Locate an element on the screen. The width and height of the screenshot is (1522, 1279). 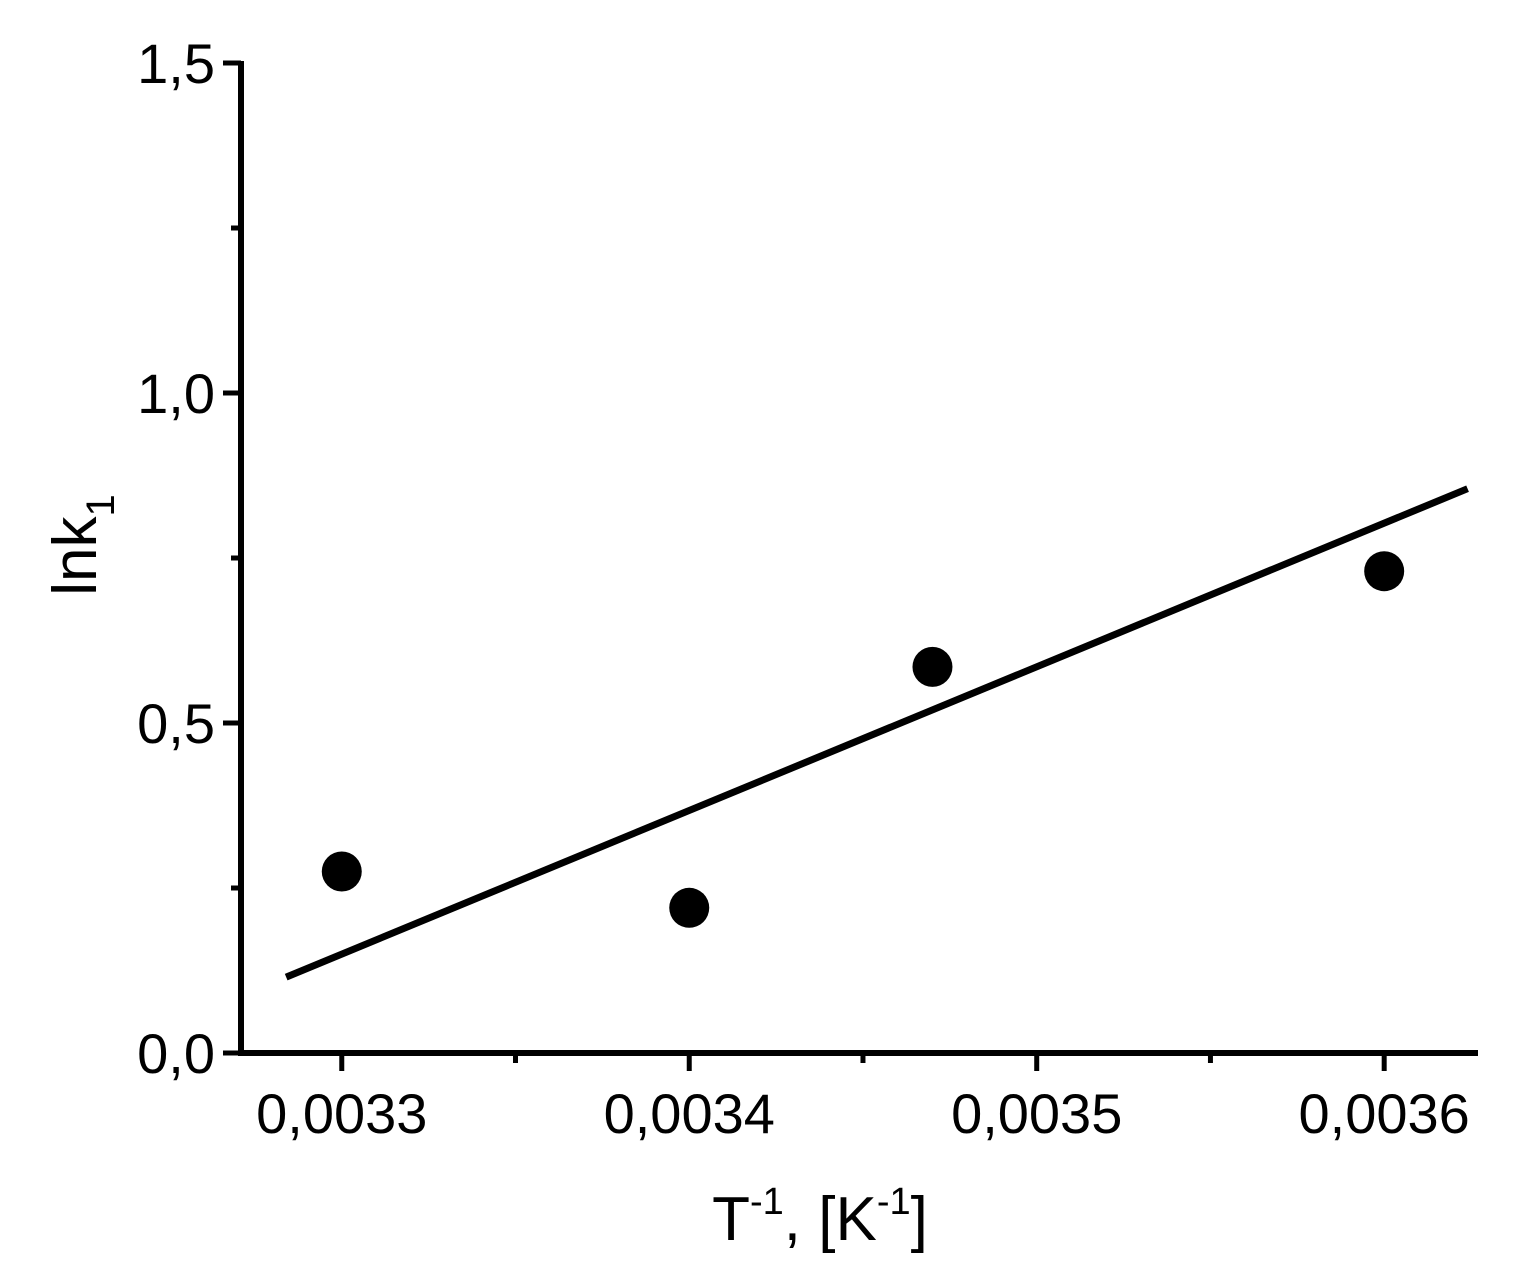
x-axis-title: T-1, [K-1] is located at coordinates (820, 1217).